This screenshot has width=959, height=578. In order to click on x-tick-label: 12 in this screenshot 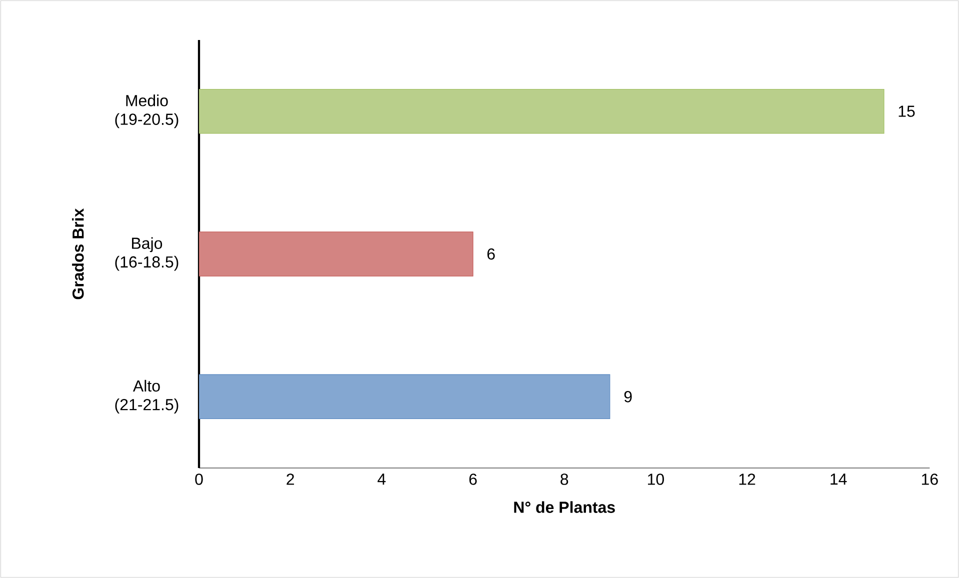, I will do `click(747, 479)`.